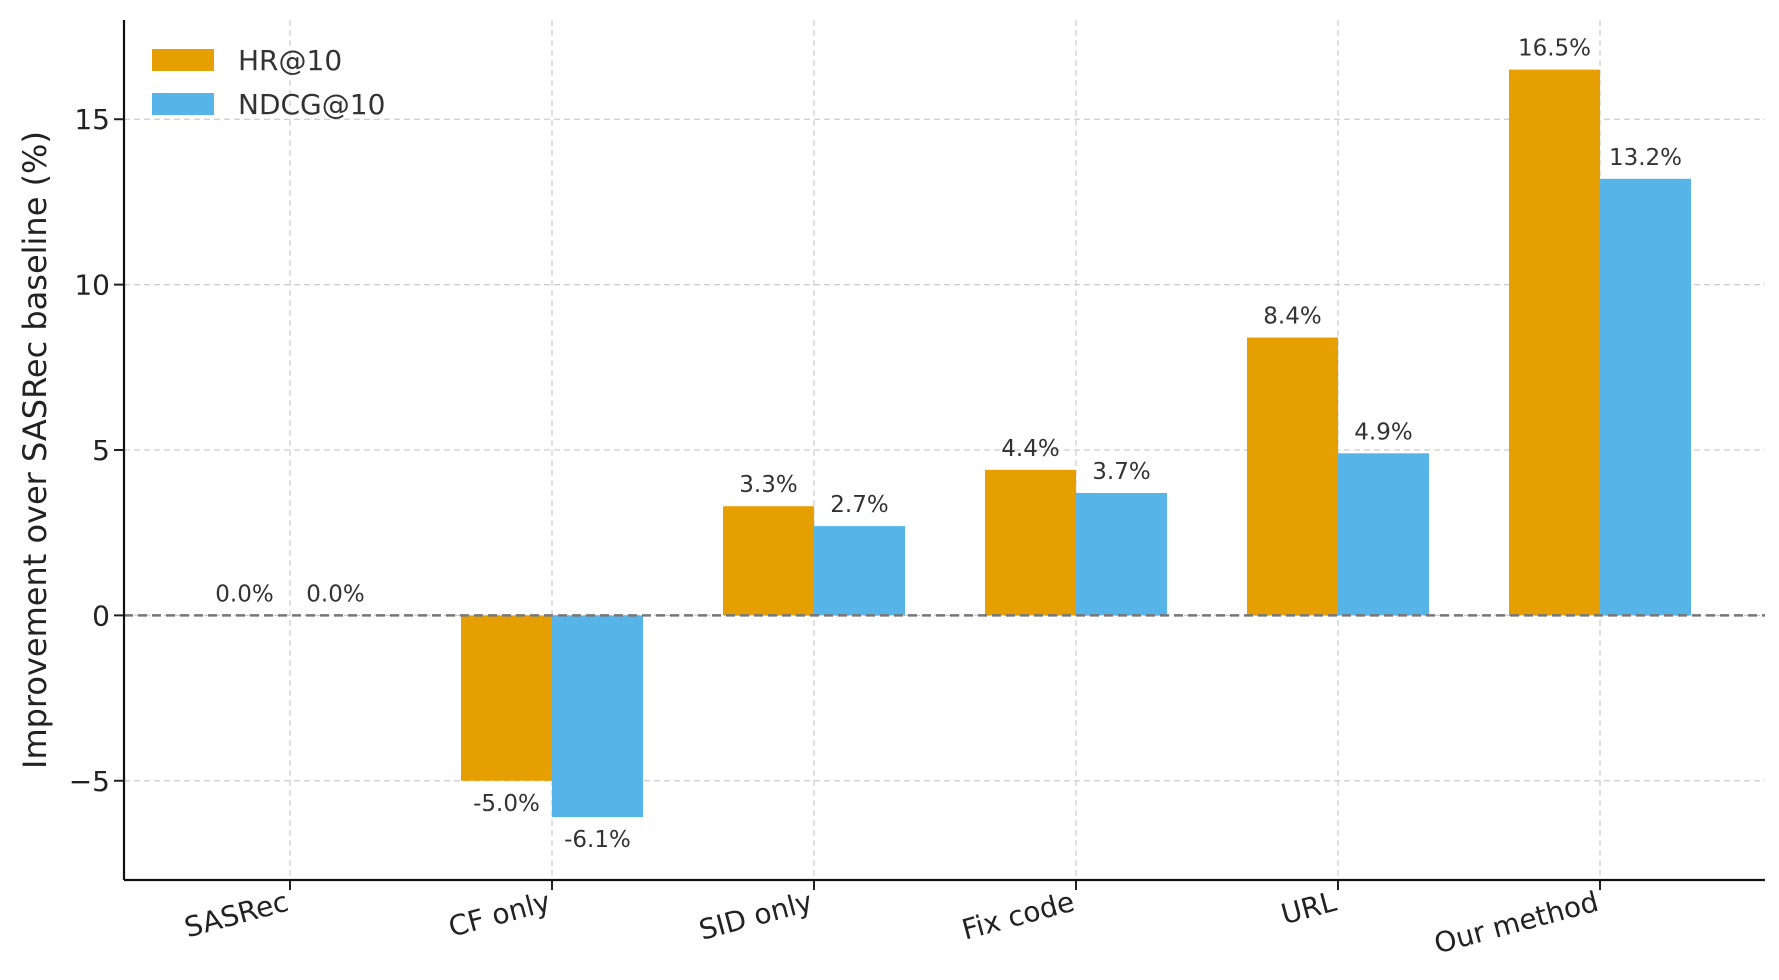 The width and height of the screenshot is (1779, 980). I want to click on y-tick-label: 10, so click(92, 285).